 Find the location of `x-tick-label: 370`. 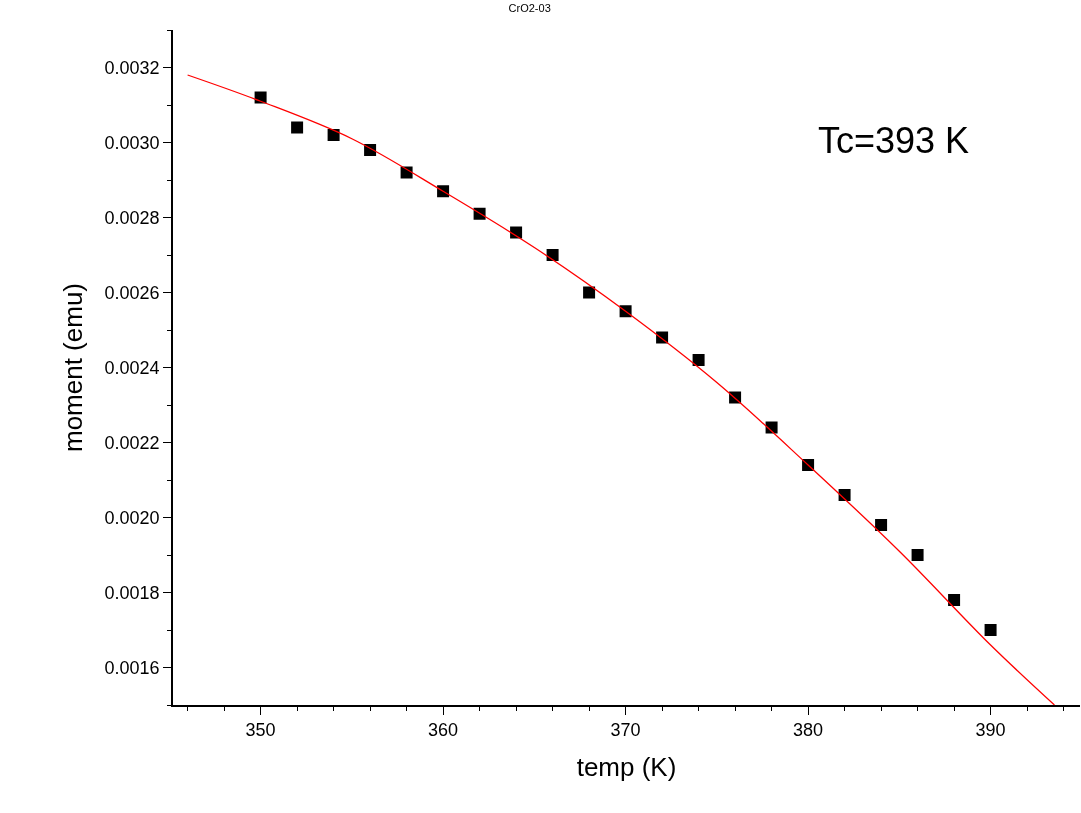

x-tick-label: 370 is located at coordinates (625, 730).